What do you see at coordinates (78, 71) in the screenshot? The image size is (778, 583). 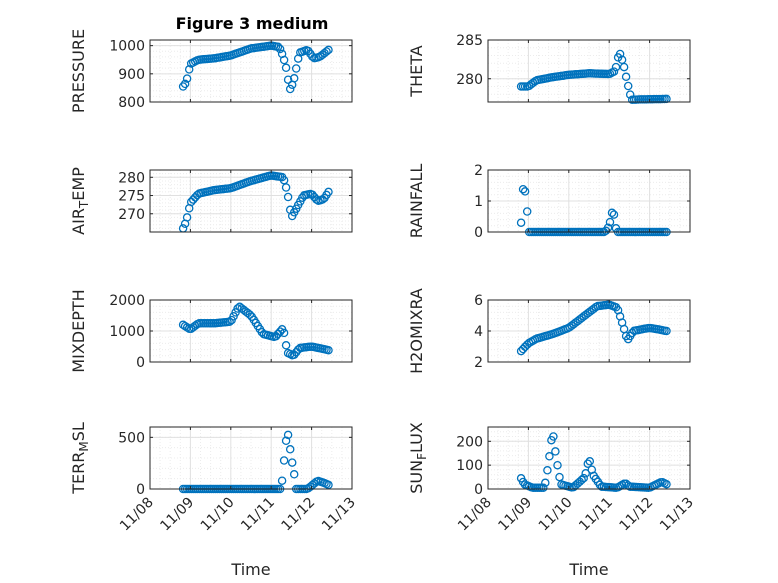 I see `y-axis-label: PRESSURE` at bounding box center [78, 71].